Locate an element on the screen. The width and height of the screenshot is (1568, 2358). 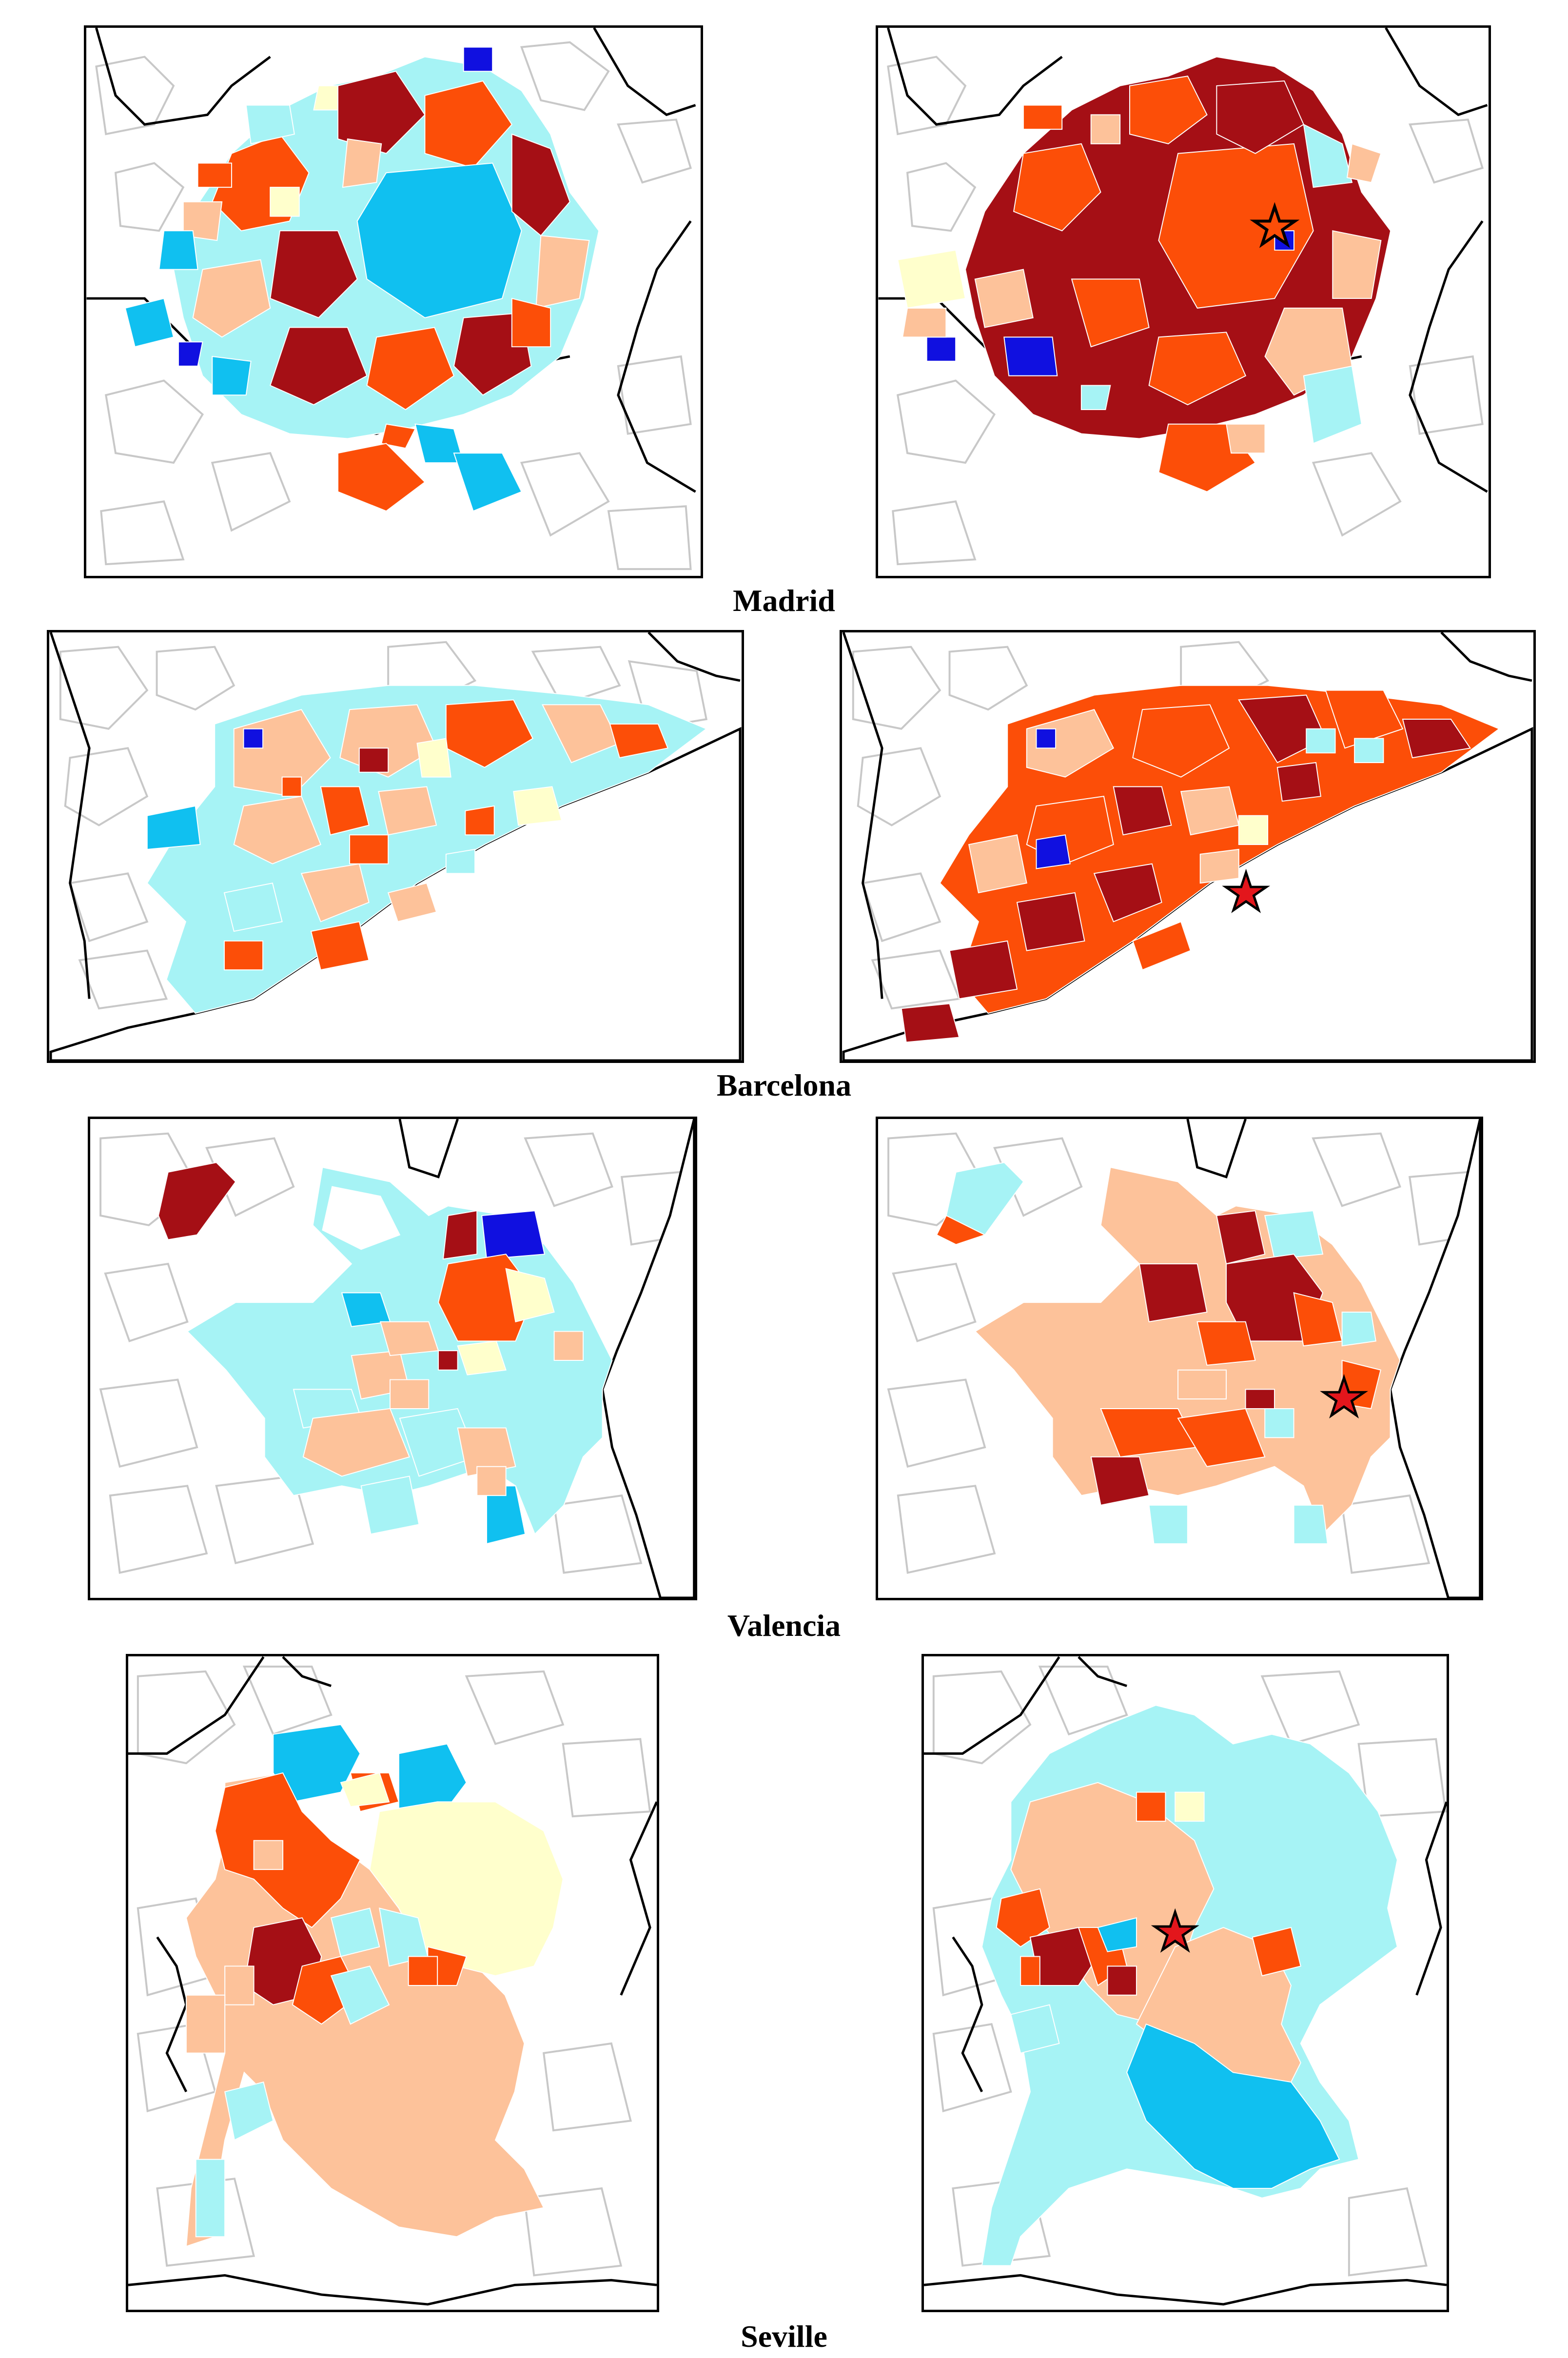
map-panel-valencia-right is located at coordinates (1179, 1358).